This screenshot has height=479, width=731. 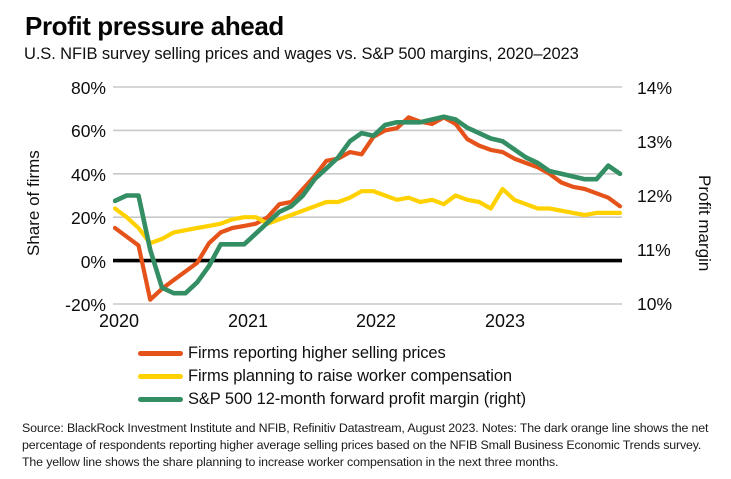 What do you see at coordinates (93, 262) in the screenshot?
I see `left-tick-0: 0%` at bounding box center [93, 262].